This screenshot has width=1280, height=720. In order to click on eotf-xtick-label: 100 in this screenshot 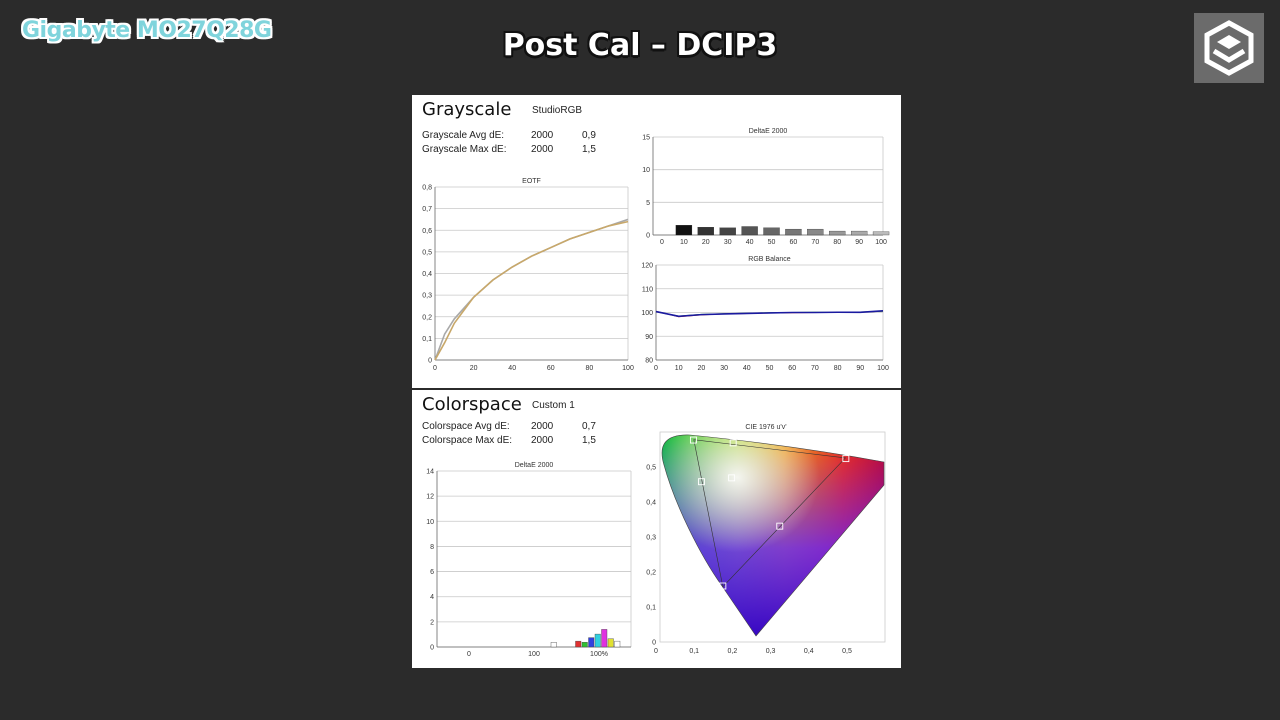, I will do `click(628, 368)`.